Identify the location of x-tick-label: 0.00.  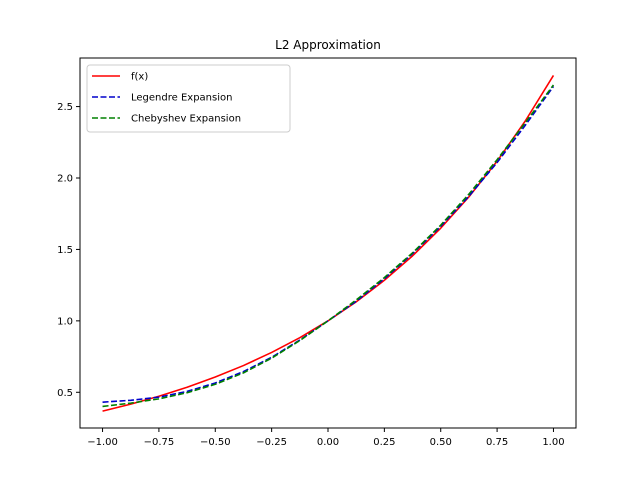
(328, 442).